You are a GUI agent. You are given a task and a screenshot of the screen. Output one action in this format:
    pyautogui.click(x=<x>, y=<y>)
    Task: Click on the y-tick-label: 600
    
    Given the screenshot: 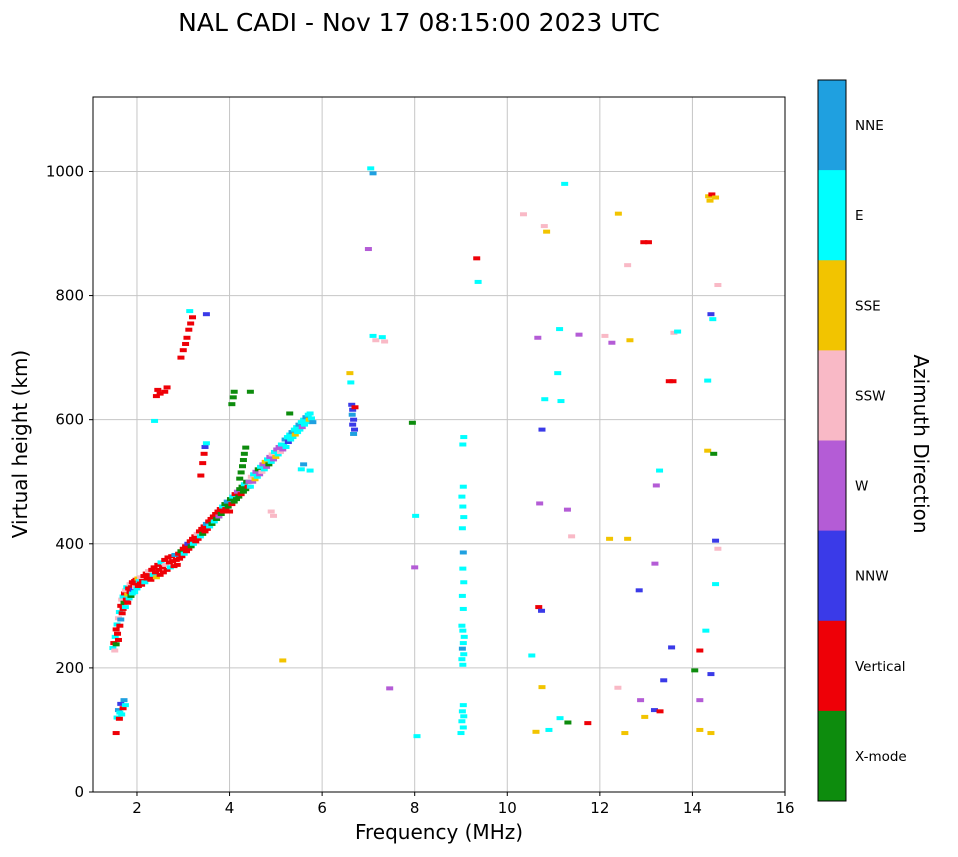 What is the action you would take?
    pyautogui.click(x=69, y=420)
    